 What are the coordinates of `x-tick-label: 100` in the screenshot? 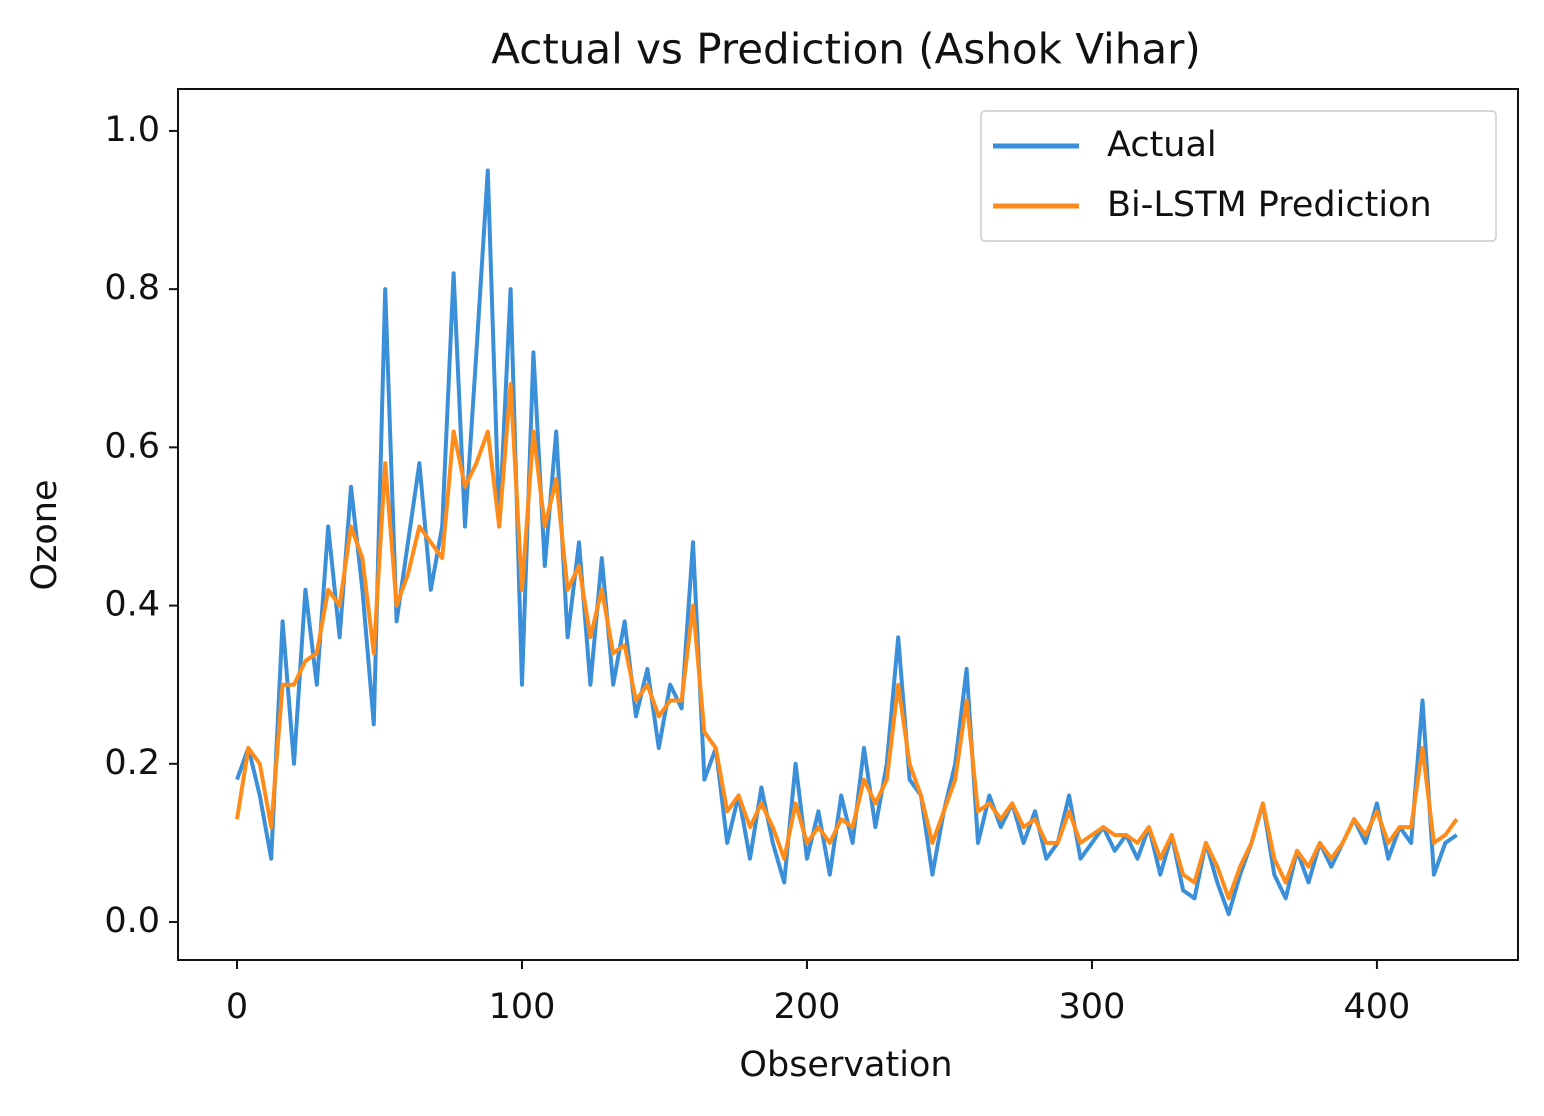 It's located at (522, 1007).